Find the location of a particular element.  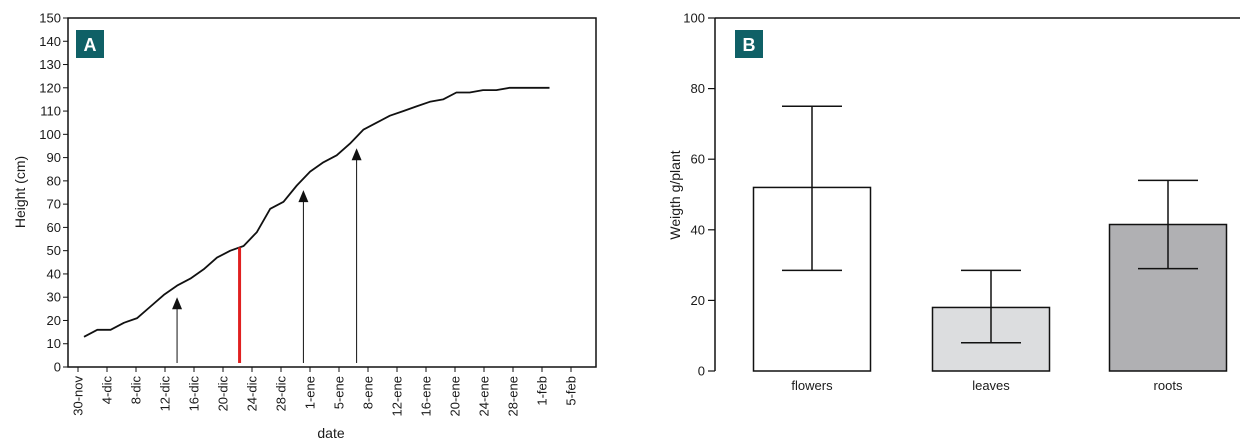

y-tick-label-a: 70 is located at coordinates (54, 204).